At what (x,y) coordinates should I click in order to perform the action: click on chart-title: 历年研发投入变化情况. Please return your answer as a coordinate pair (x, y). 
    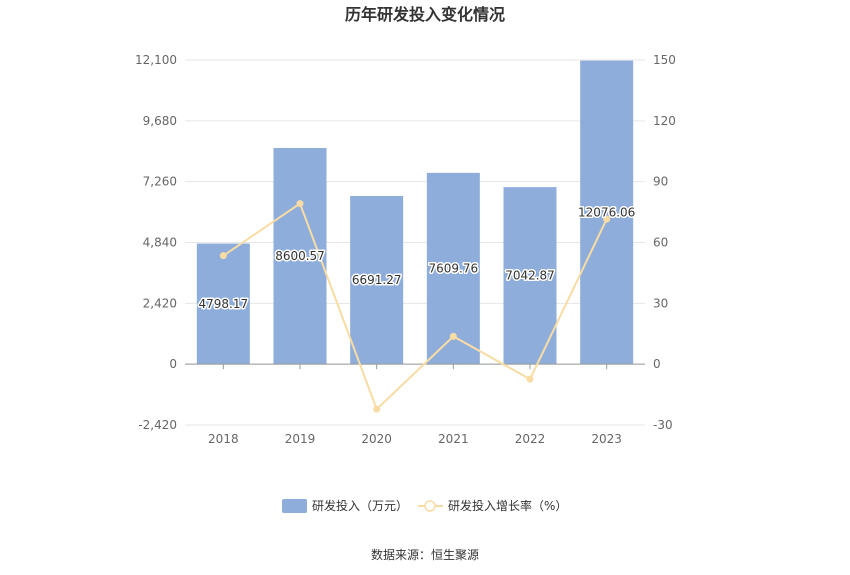
    Looking at the image, I should click on (425, 14).